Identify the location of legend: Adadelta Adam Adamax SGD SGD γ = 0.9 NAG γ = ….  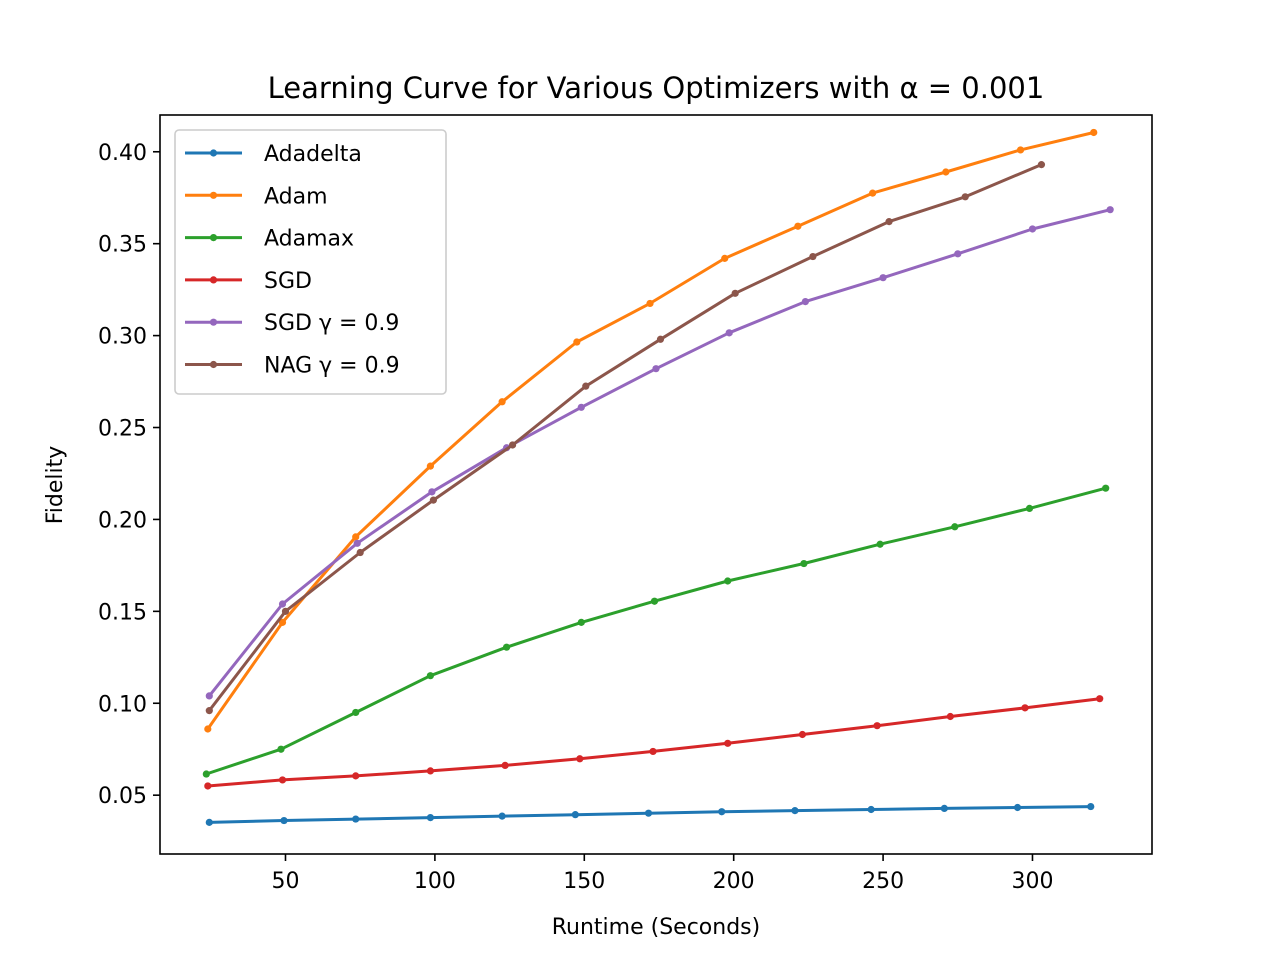
(310, 262).